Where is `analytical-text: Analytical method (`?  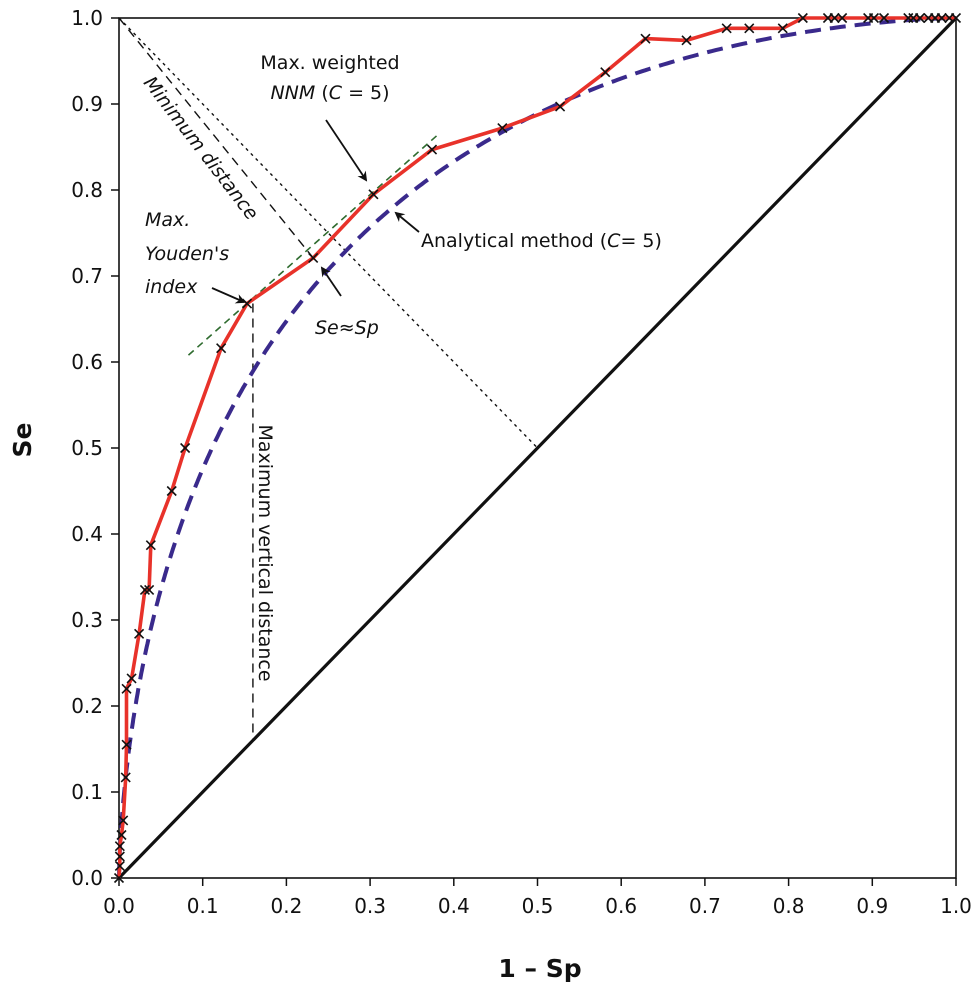
analytical-text: Analytical method ( is located at coordinates (514, 241).